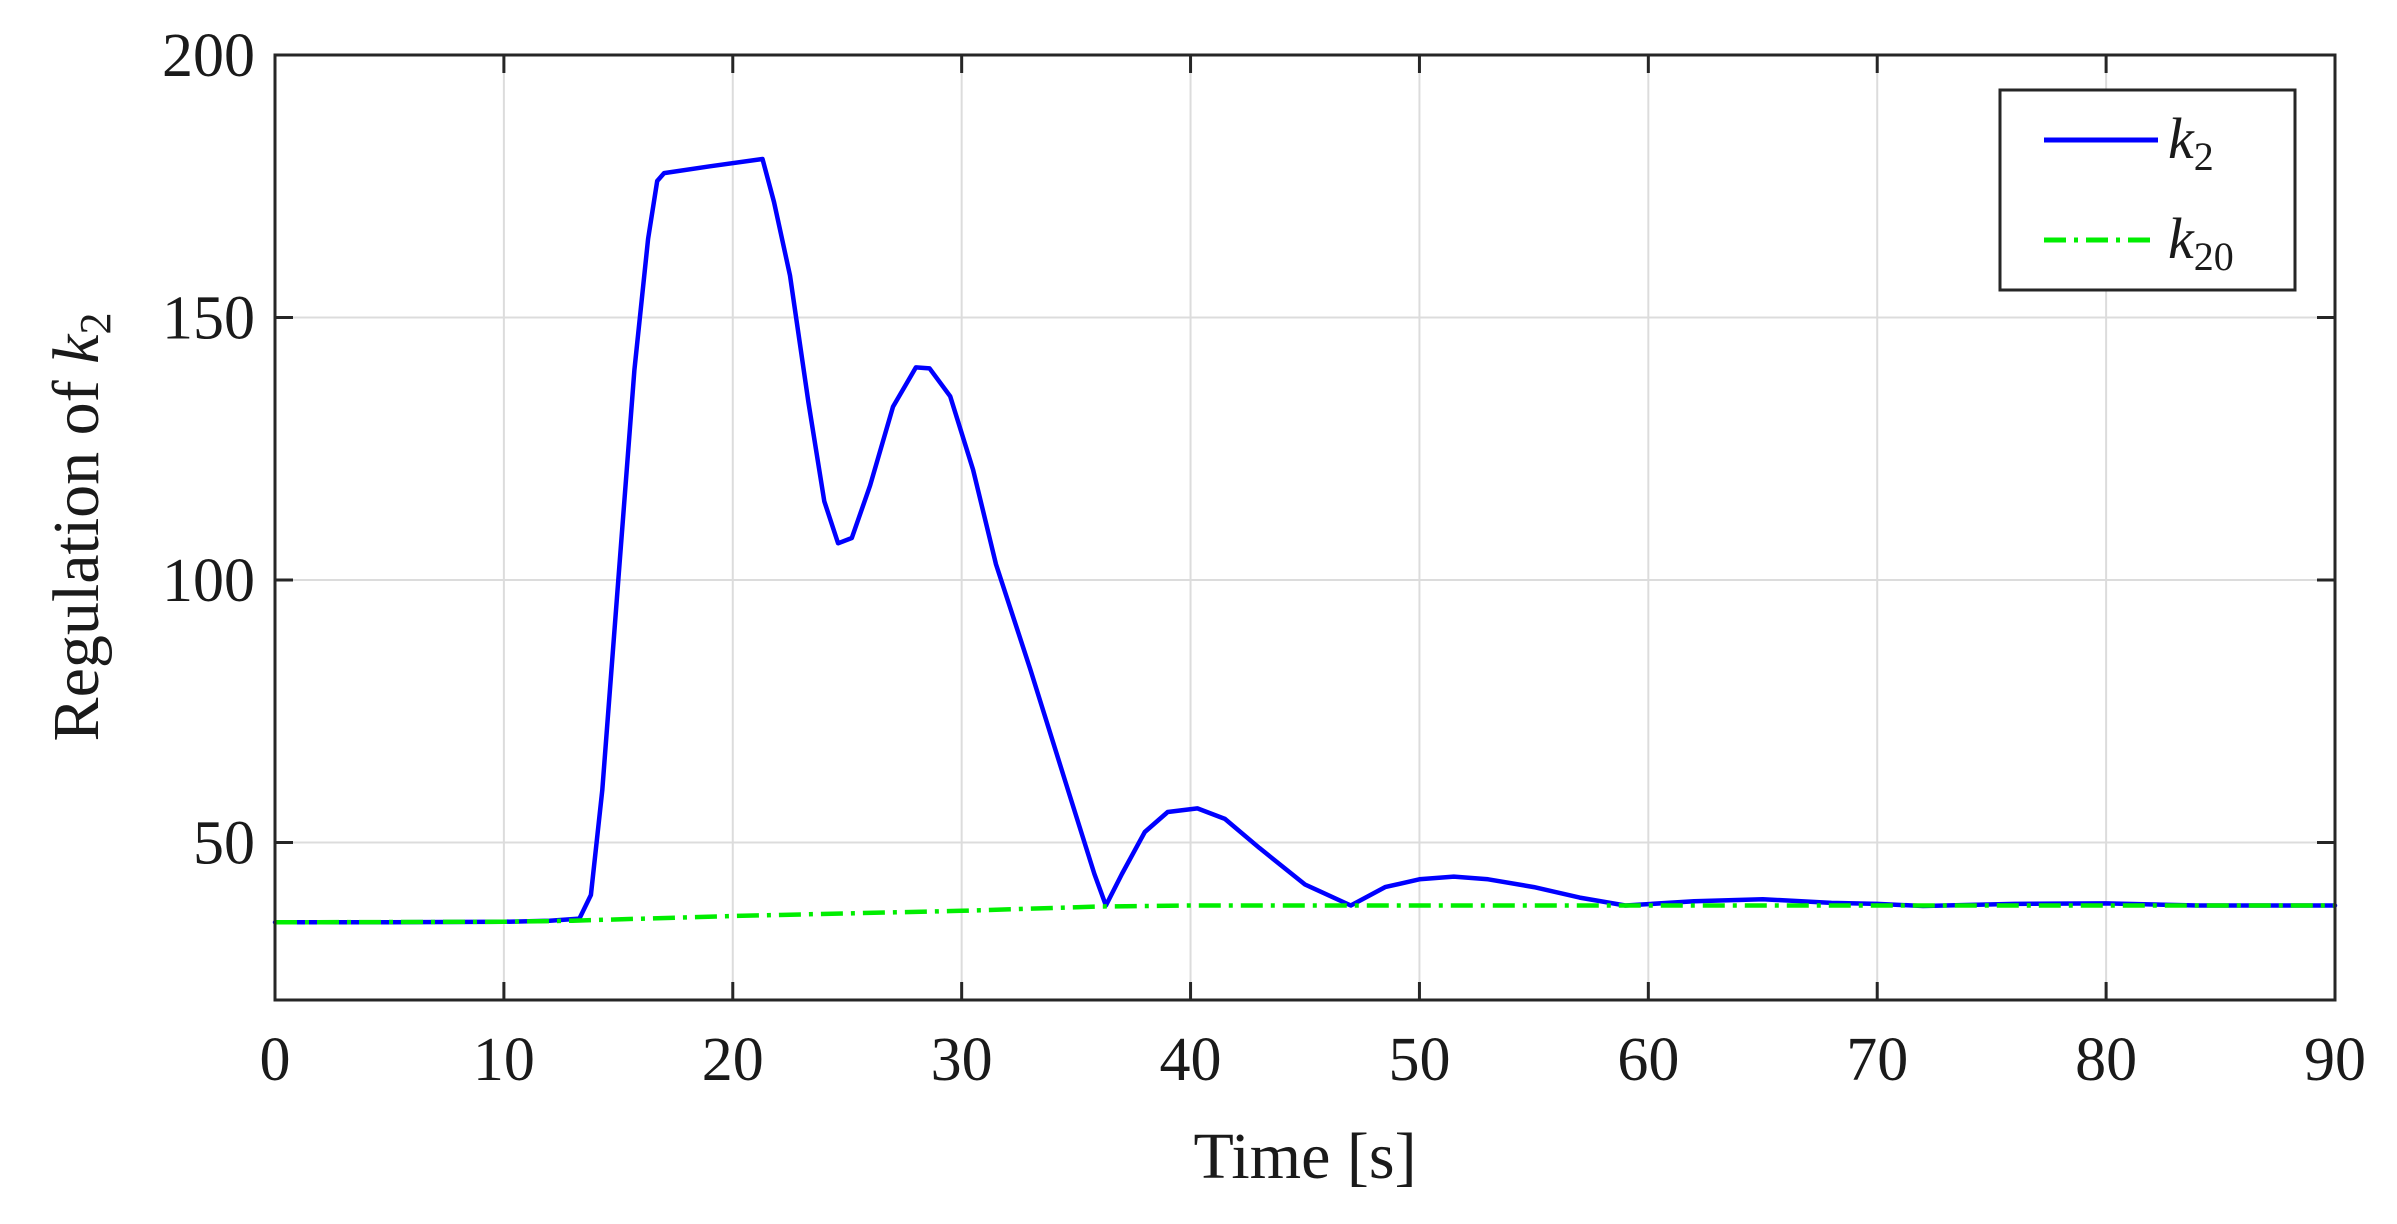 The height and width of the screenshot is (1224, 2397). I want to click on x-tick-label: 50, so click(1419, 1060).